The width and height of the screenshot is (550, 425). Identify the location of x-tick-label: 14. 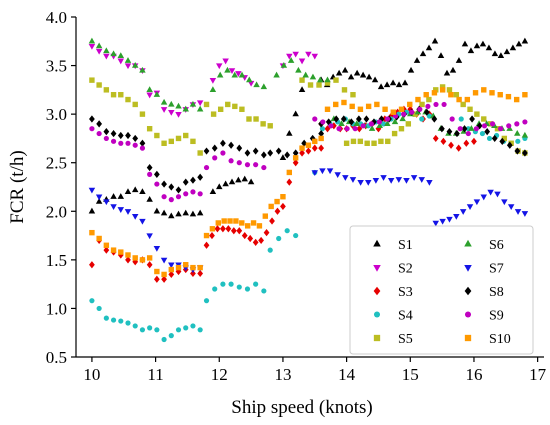
(347, 374).